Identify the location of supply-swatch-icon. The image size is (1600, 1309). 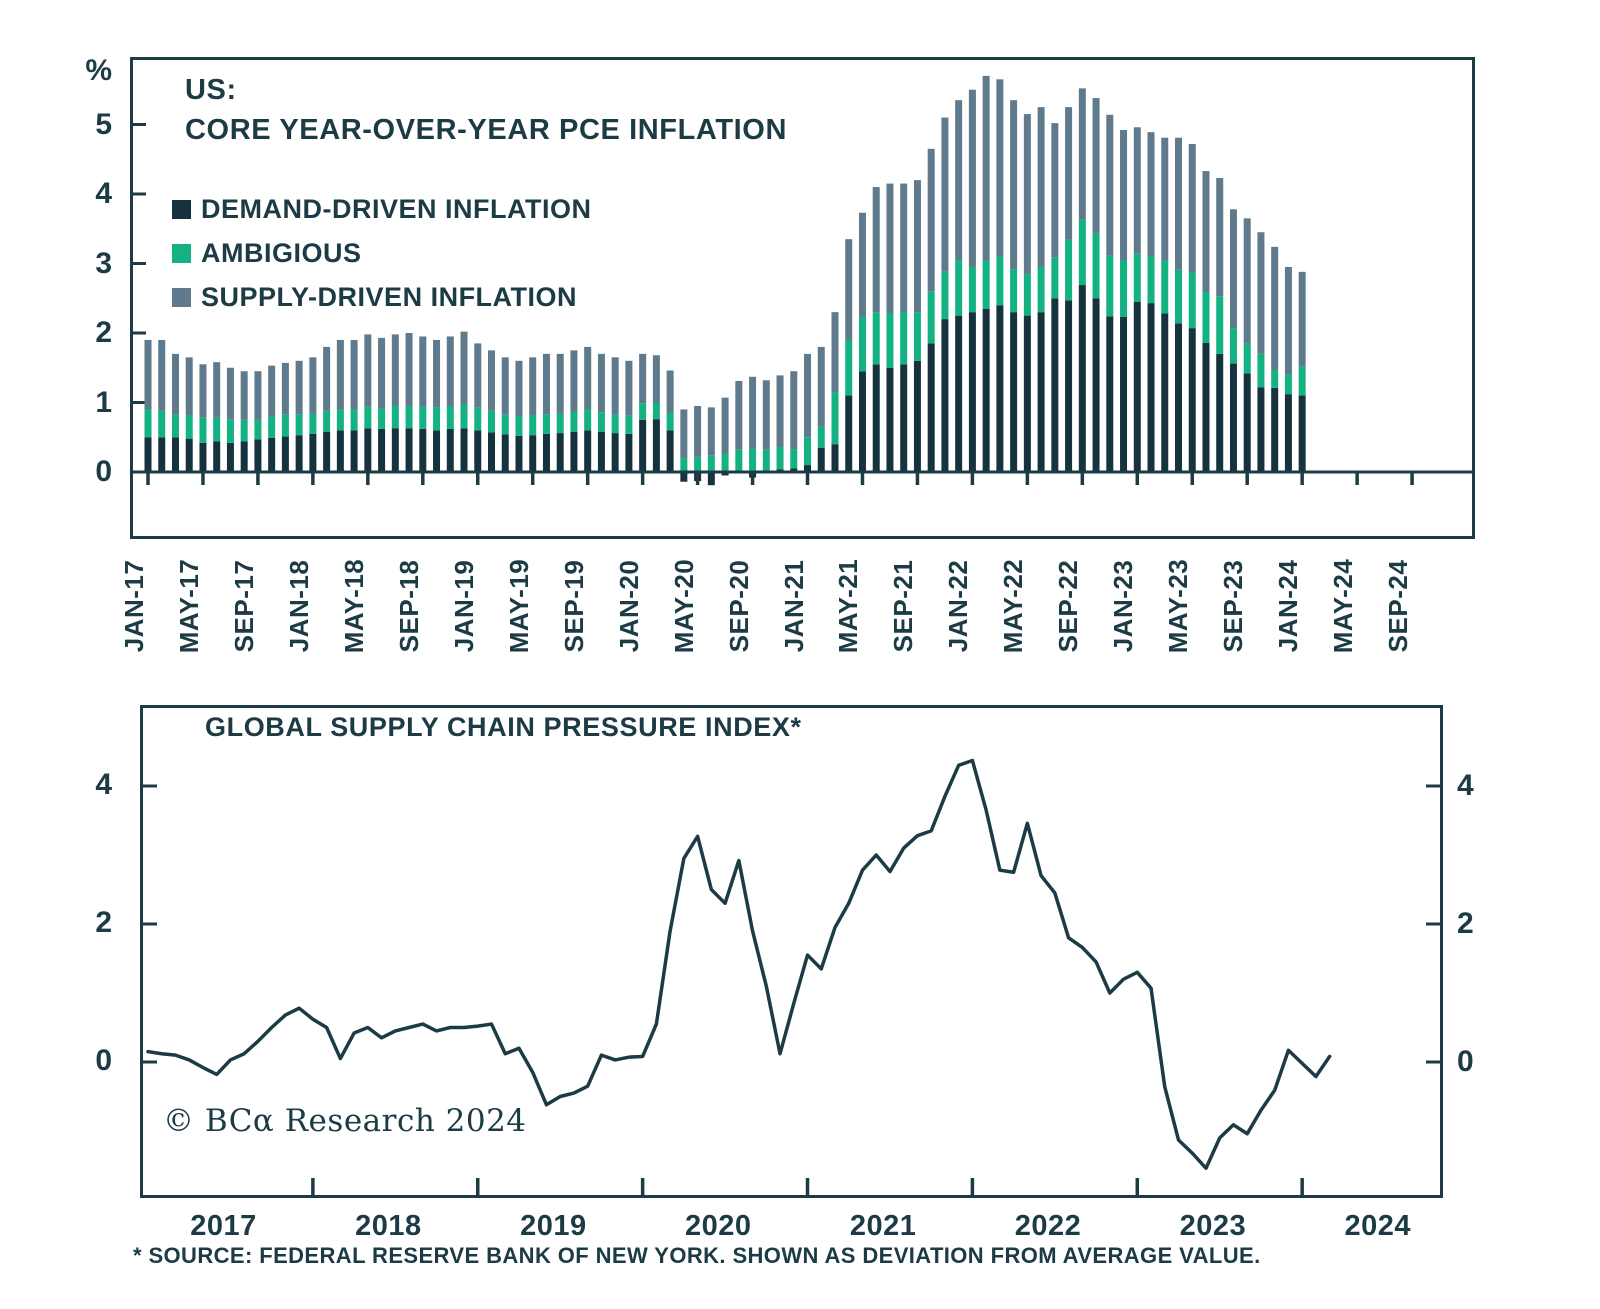
(181, 297).